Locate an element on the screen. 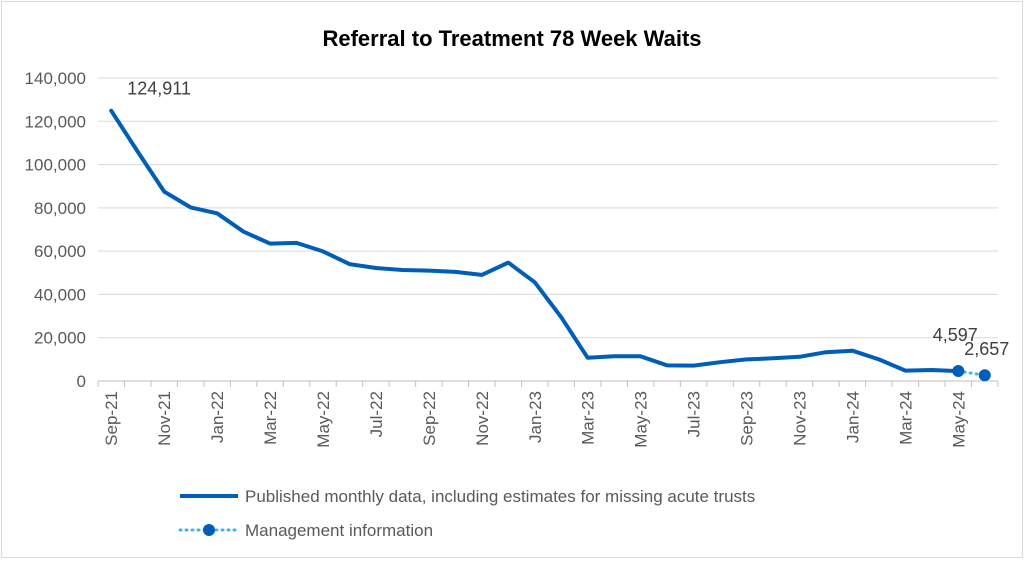 This screenshot has width=1024, height=562. series-line-management-information is located at coordinates (971, 373).